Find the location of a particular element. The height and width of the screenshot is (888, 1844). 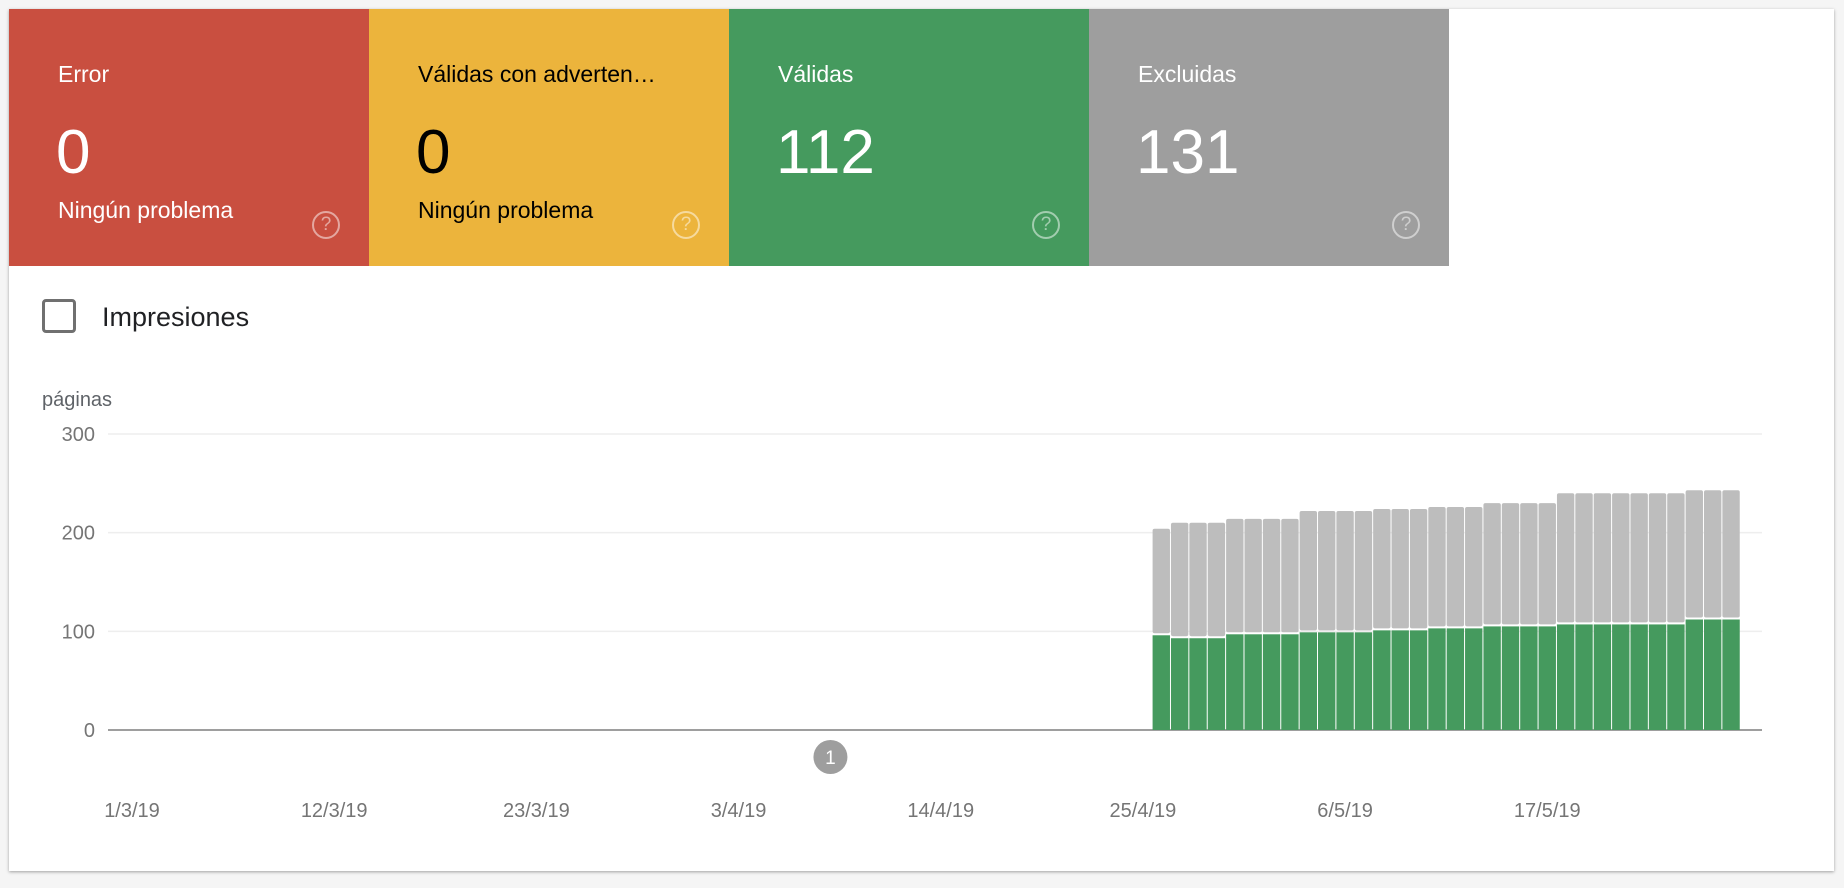

annotation-label: 1 is located at coordinates (830, 758).